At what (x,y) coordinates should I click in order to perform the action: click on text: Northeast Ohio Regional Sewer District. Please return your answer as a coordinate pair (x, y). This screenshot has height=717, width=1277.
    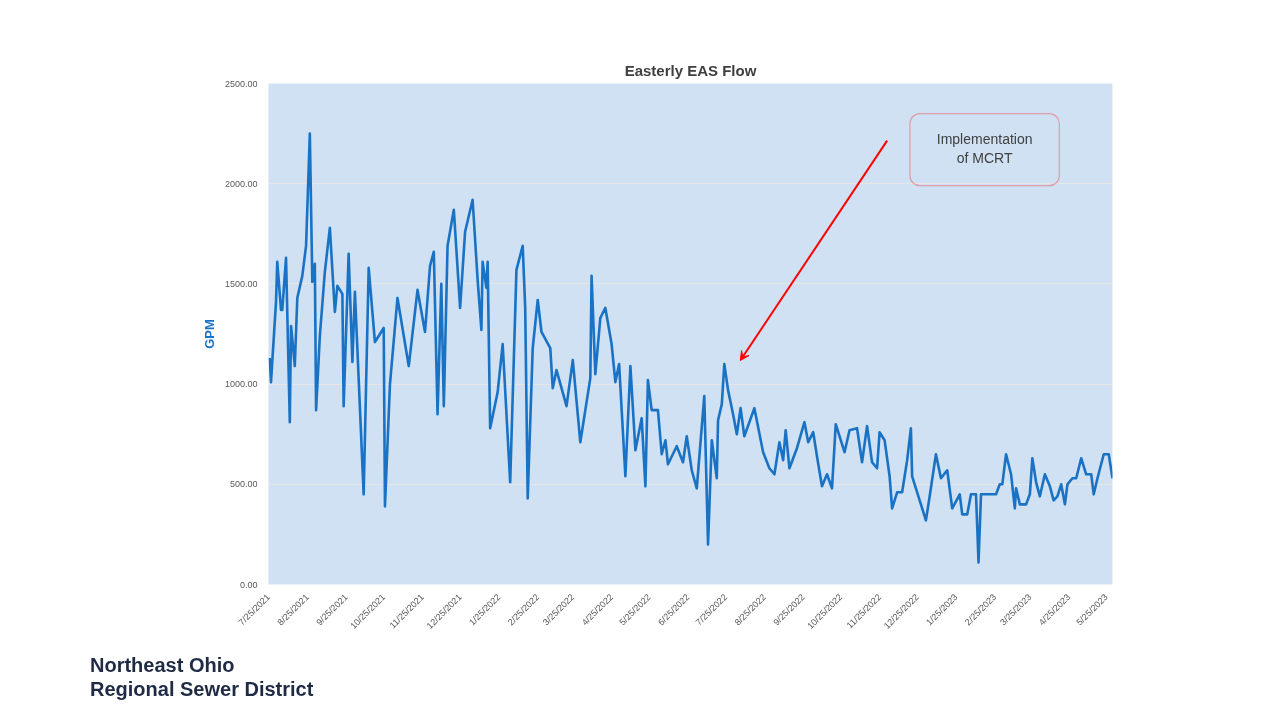
    Looking at the image, I should click on (202, 677).